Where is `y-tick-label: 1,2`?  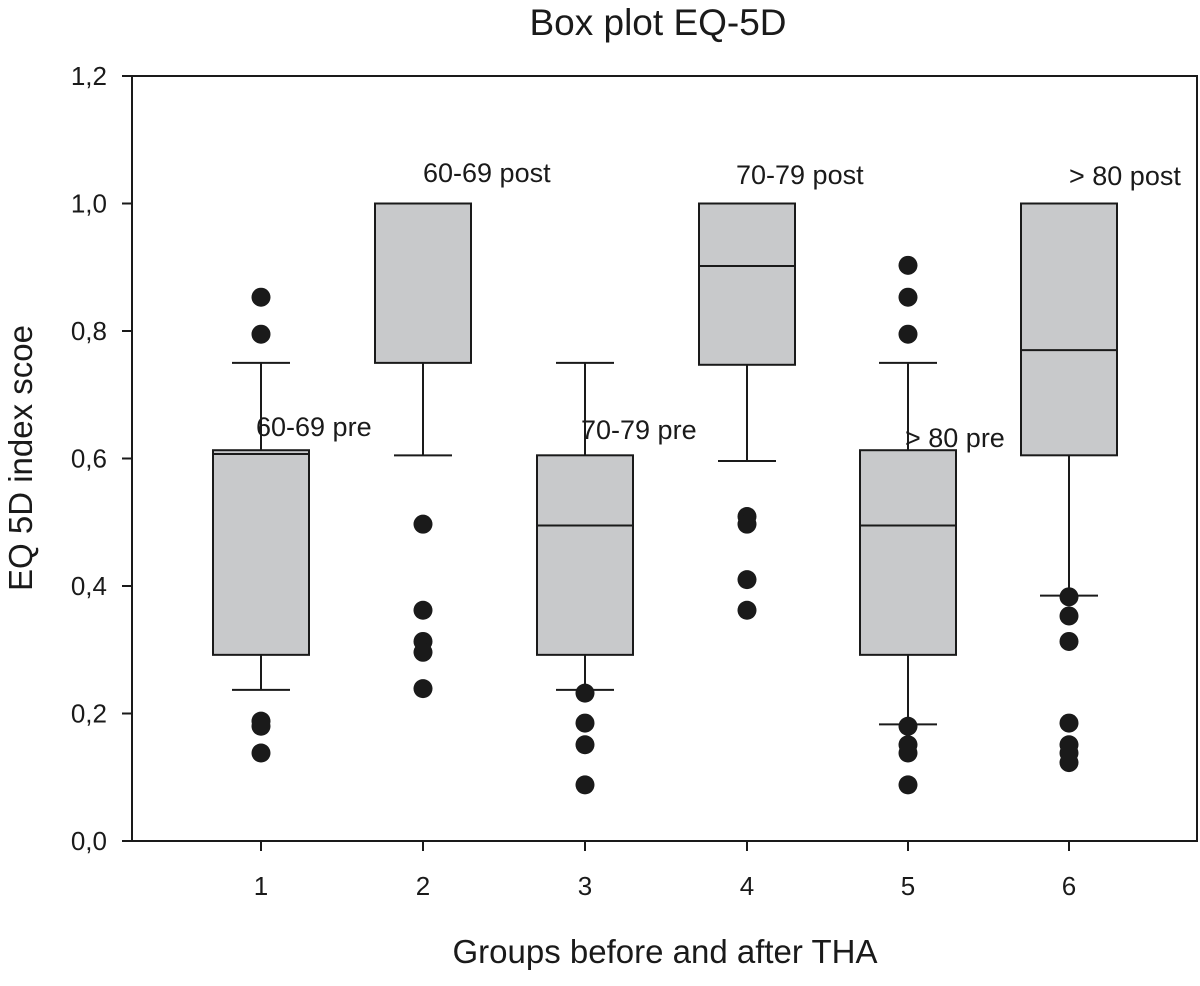 y-tick-label: 1,2 is located at coordinates (89, 76).